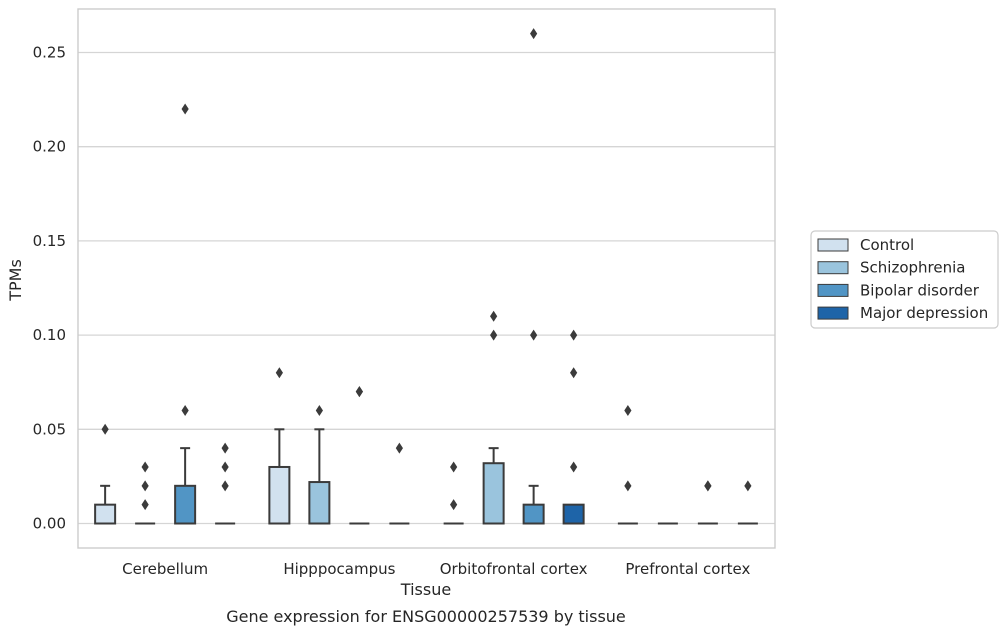 The height and width of the screenshot is (634, 1007). What do you see at coordinates (912, 268) in the screenshot?
I see `legend-label: Schizophrenia` at bounding box center [912, 268].